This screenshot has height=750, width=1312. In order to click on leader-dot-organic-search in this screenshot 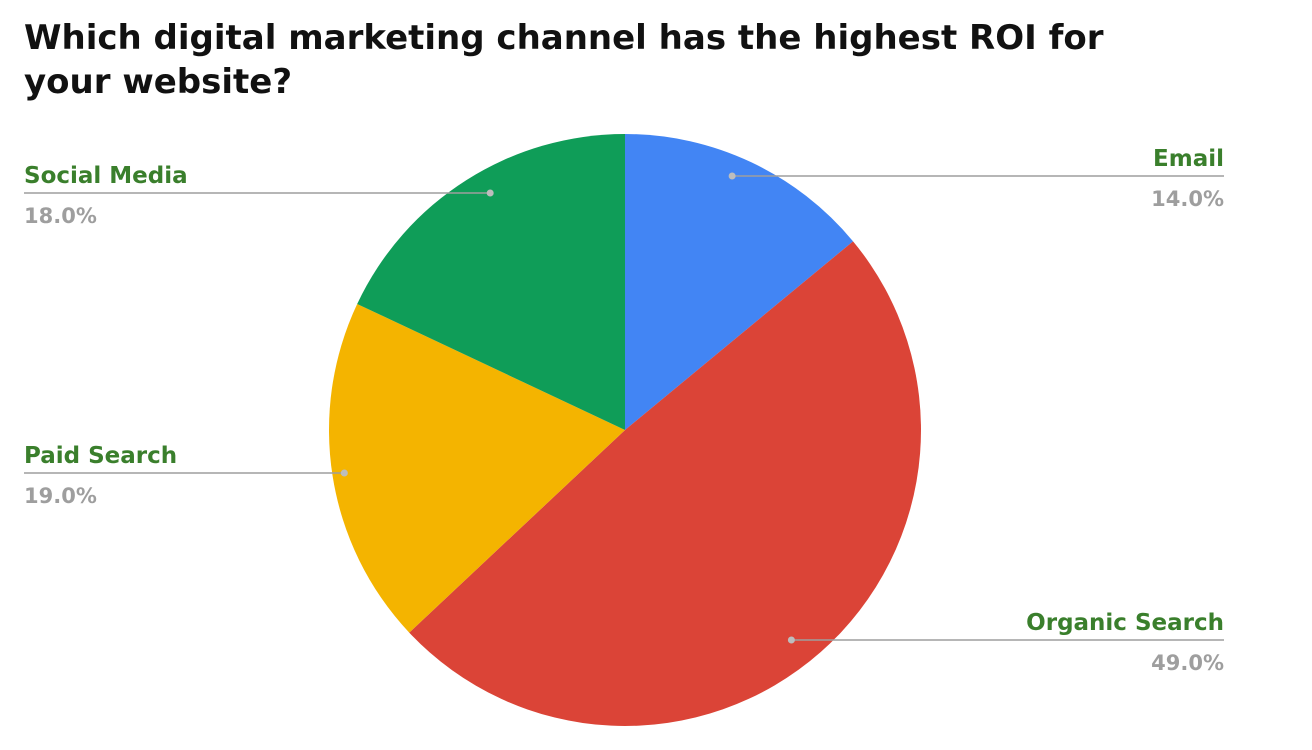, I will do `click(791, 640)`.